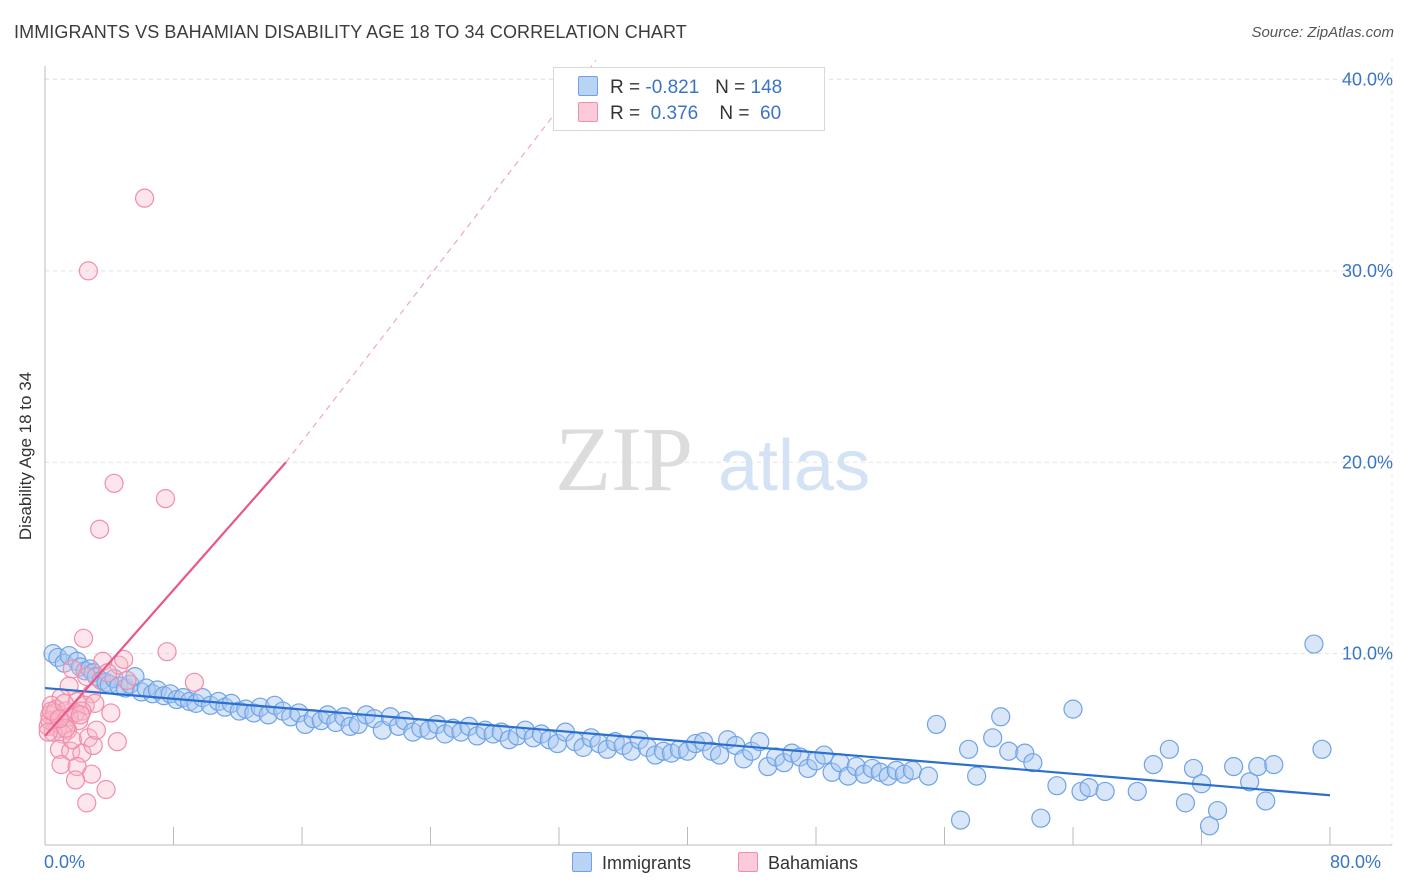  What do you see at coordinates (766, 87) in the screenshot?
I see `legend-n-value: 148` at bounding box center [766, 87].